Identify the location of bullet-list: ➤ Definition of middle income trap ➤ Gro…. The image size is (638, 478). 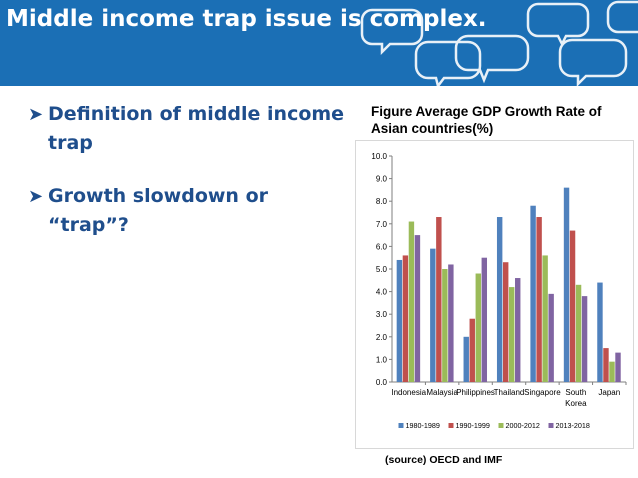
(188, 170).